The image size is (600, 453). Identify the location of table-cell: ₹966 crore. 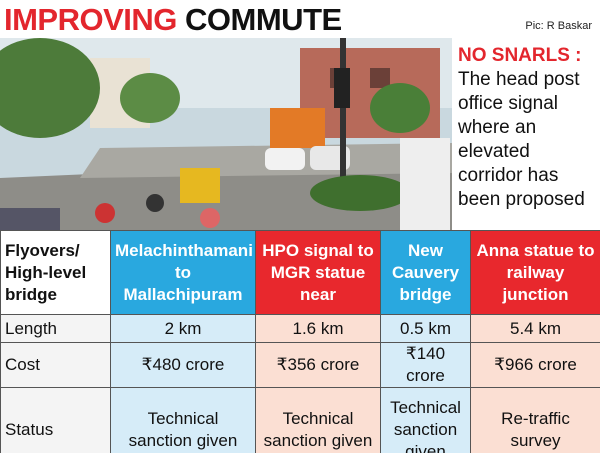
(535, 365).